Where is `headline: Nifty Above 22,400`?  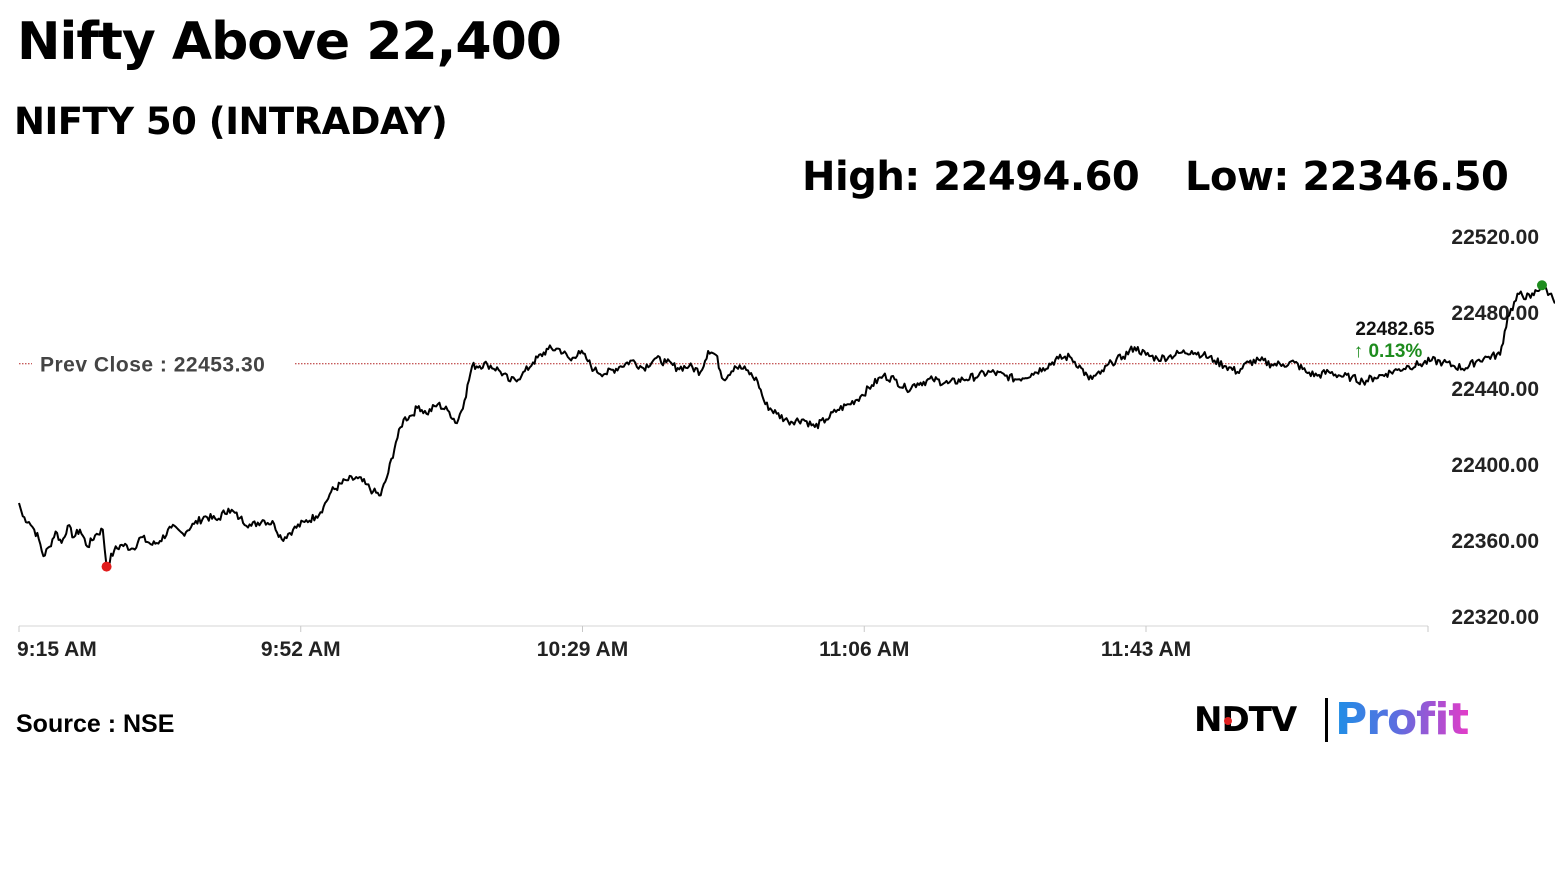 headline: Nifty Above 22,400 is located at coordinates (289, 42).